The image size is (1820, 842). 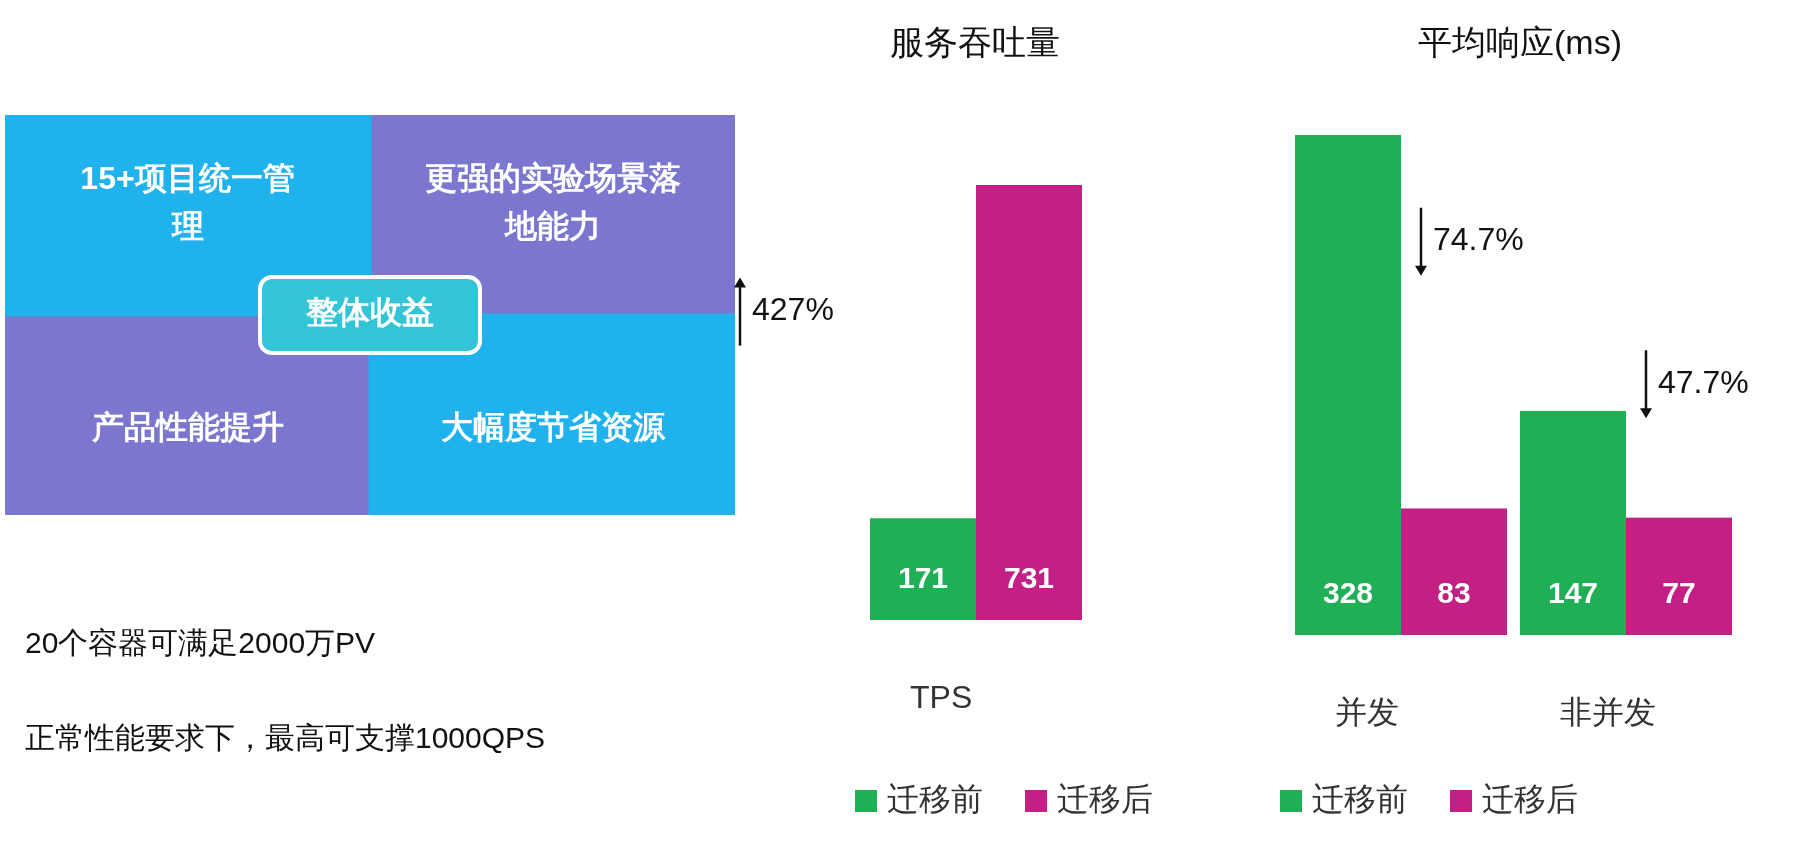 What do you see at coordinates (1608, 712) in the screenshot?
I see `x-tick-label: 非并发` at bounding box center [1608, 712].